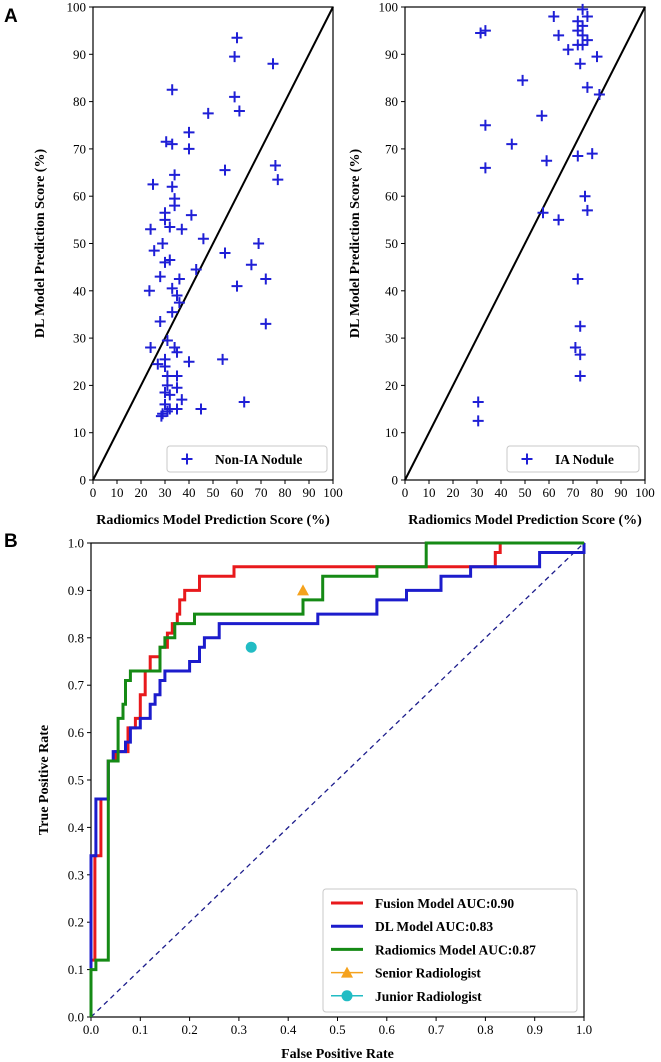 The height and width of the screenshot is (1062, 661). Describe the element at coordinates (76, 637) in the screenshot. I see `y-tick-label: 0.8` at that location.